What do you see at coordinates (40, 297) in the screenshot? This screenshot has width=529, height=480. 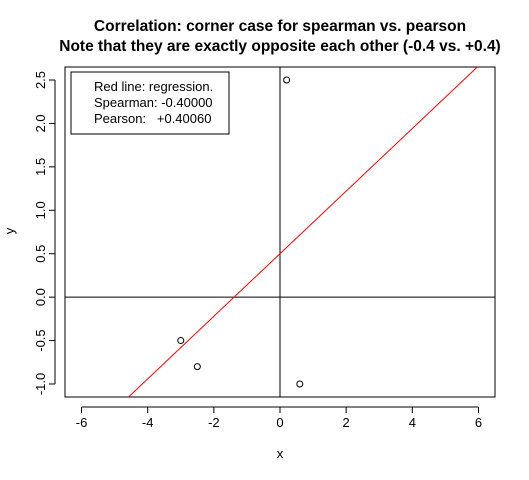 I see `y-tick-label: 0.0` at bounding box center [40, 297].